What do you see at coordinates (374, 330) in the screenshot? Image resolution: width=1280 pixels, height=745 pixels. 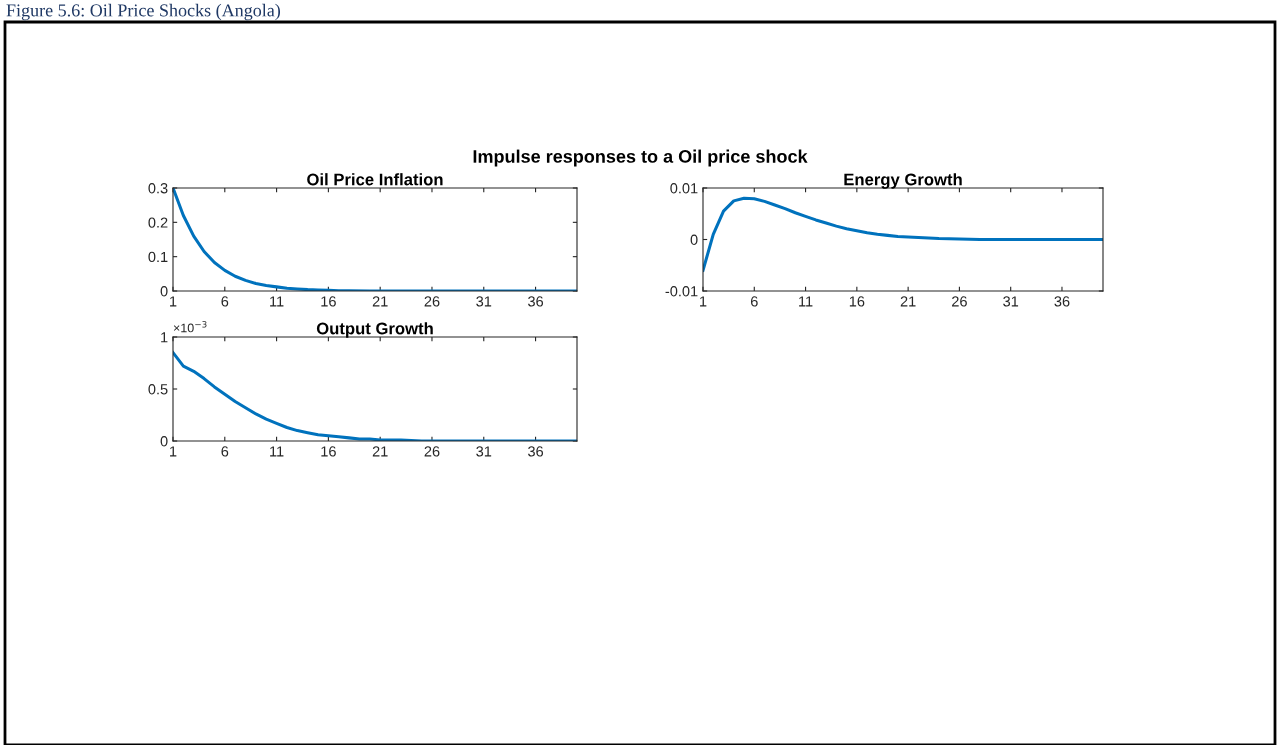 I see `chart-title: Output Growth` at bounding box center [374, 330].